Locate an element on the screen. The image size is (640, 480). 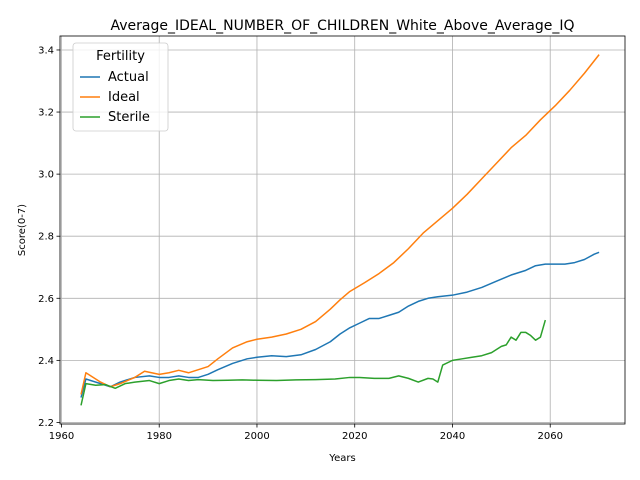
y-tick-label: 2.8 is located at coordinates (46, 237).